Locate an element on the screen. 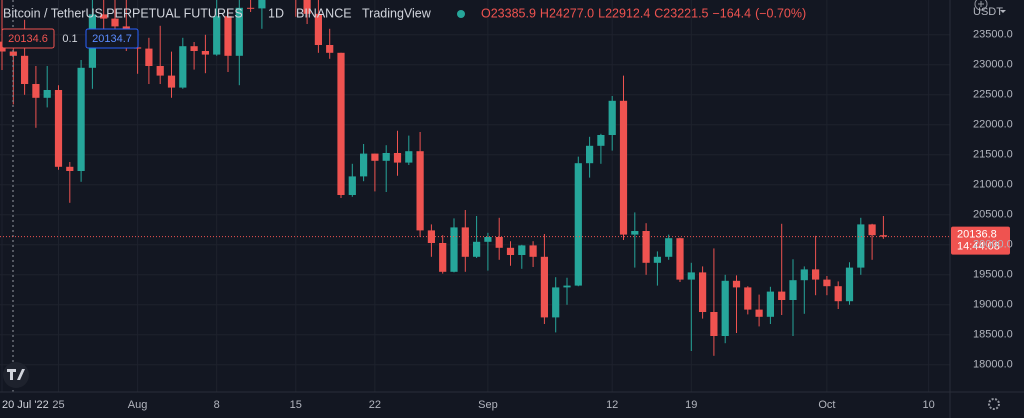 This screenshot has height=418, width=1024. y-tick-label: 23500.0 is located at coordinates (993, 35).